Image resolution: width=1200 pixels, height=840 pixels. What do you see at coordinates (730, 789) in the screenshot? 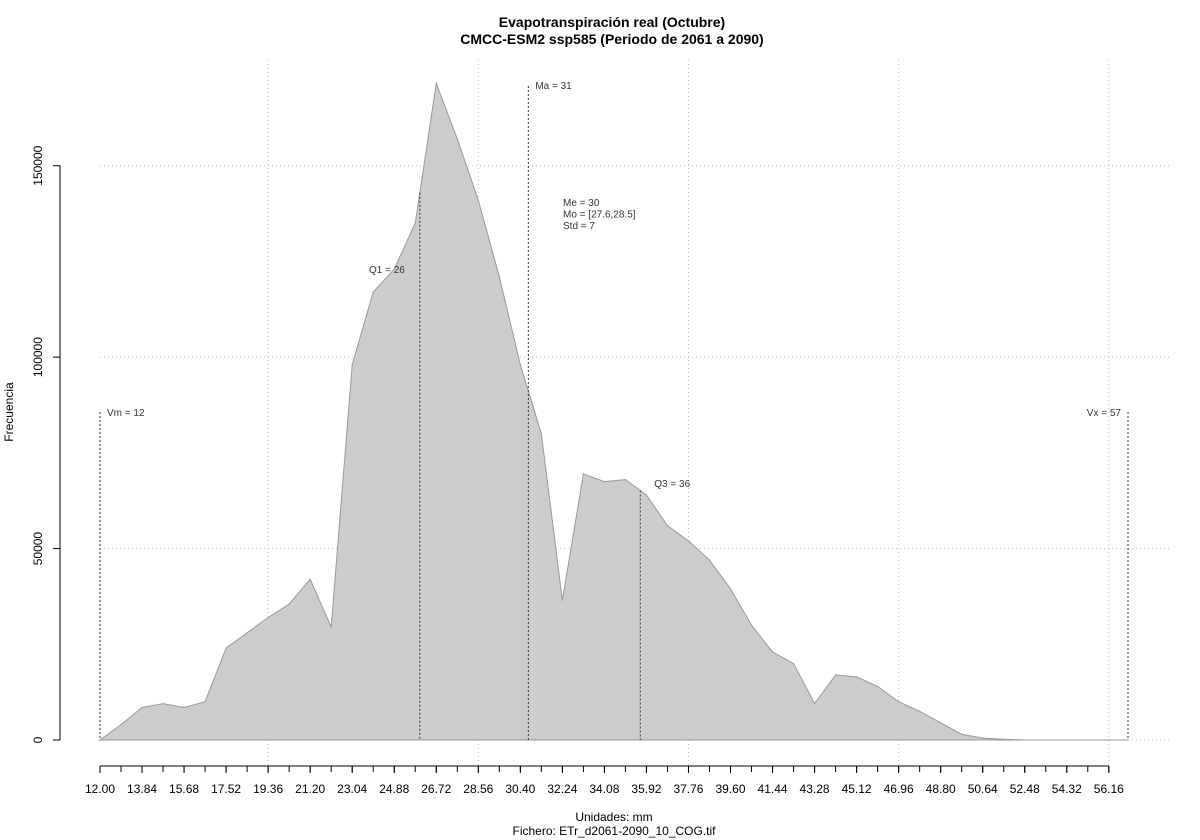
I see `x-tick-label-15: 39.60` at bounding box center [730, 789].